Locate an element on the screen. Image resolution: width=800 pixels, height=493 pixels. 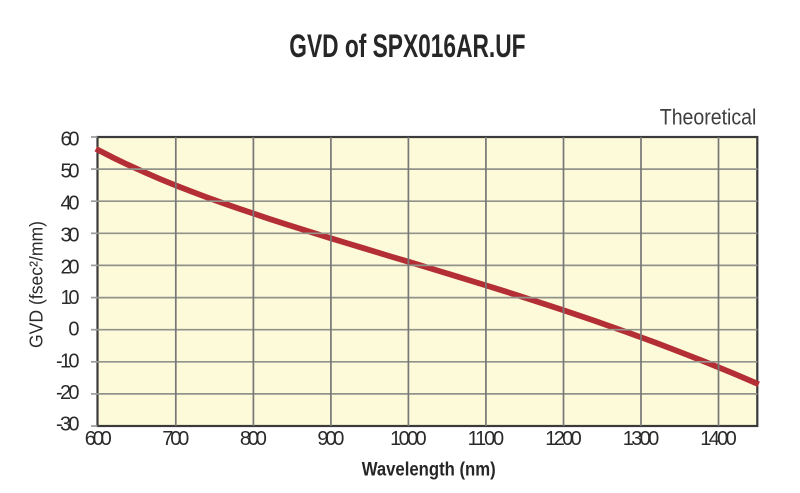
svg-text: 10 is located at coordinates (70, 298).